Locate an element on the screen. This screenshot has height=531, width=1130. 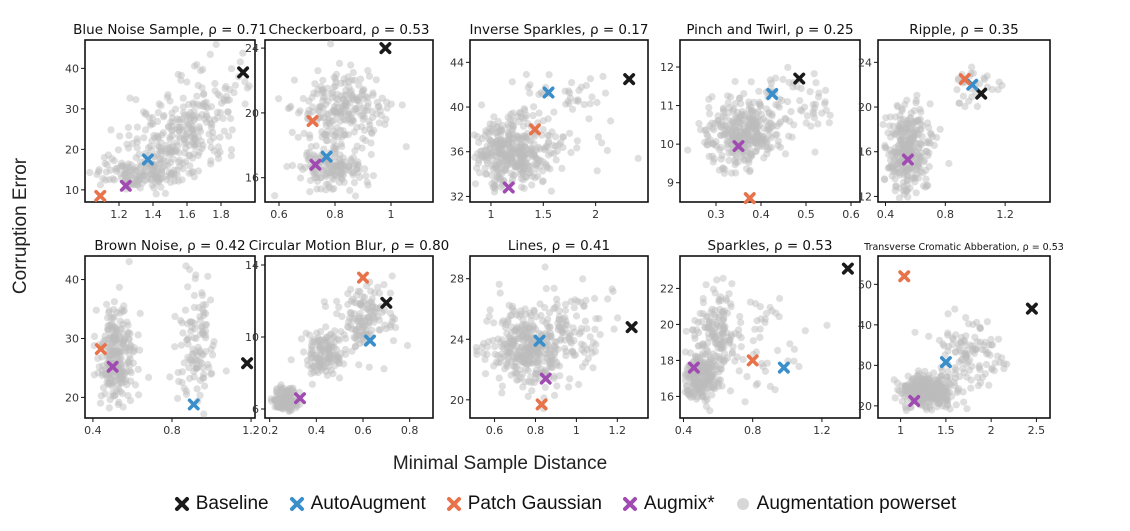
x-tick-label: 0.8 is located at coordinates (410, 430).